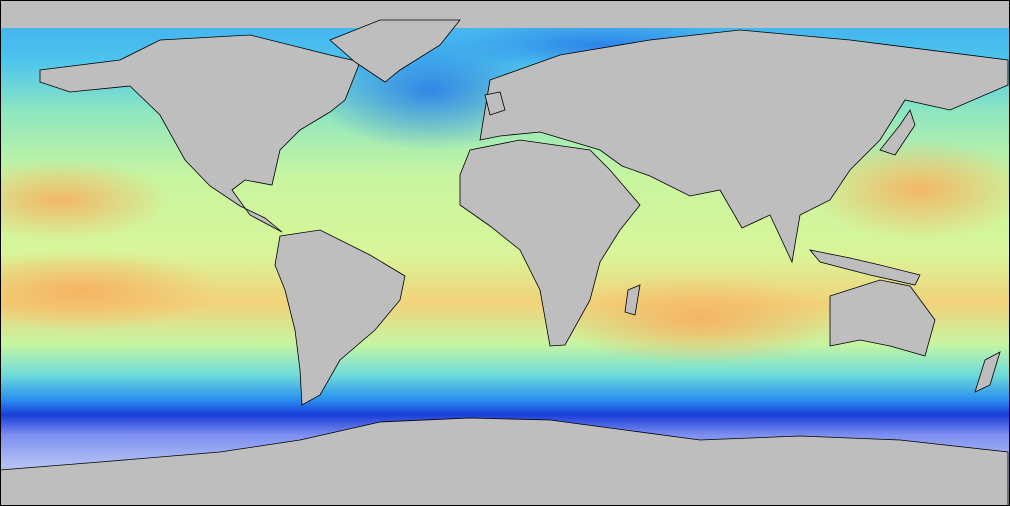  What do you see at coordinates (632, 300) in the screenshot?
I see `madagascar` at bounding box center [632, 300].